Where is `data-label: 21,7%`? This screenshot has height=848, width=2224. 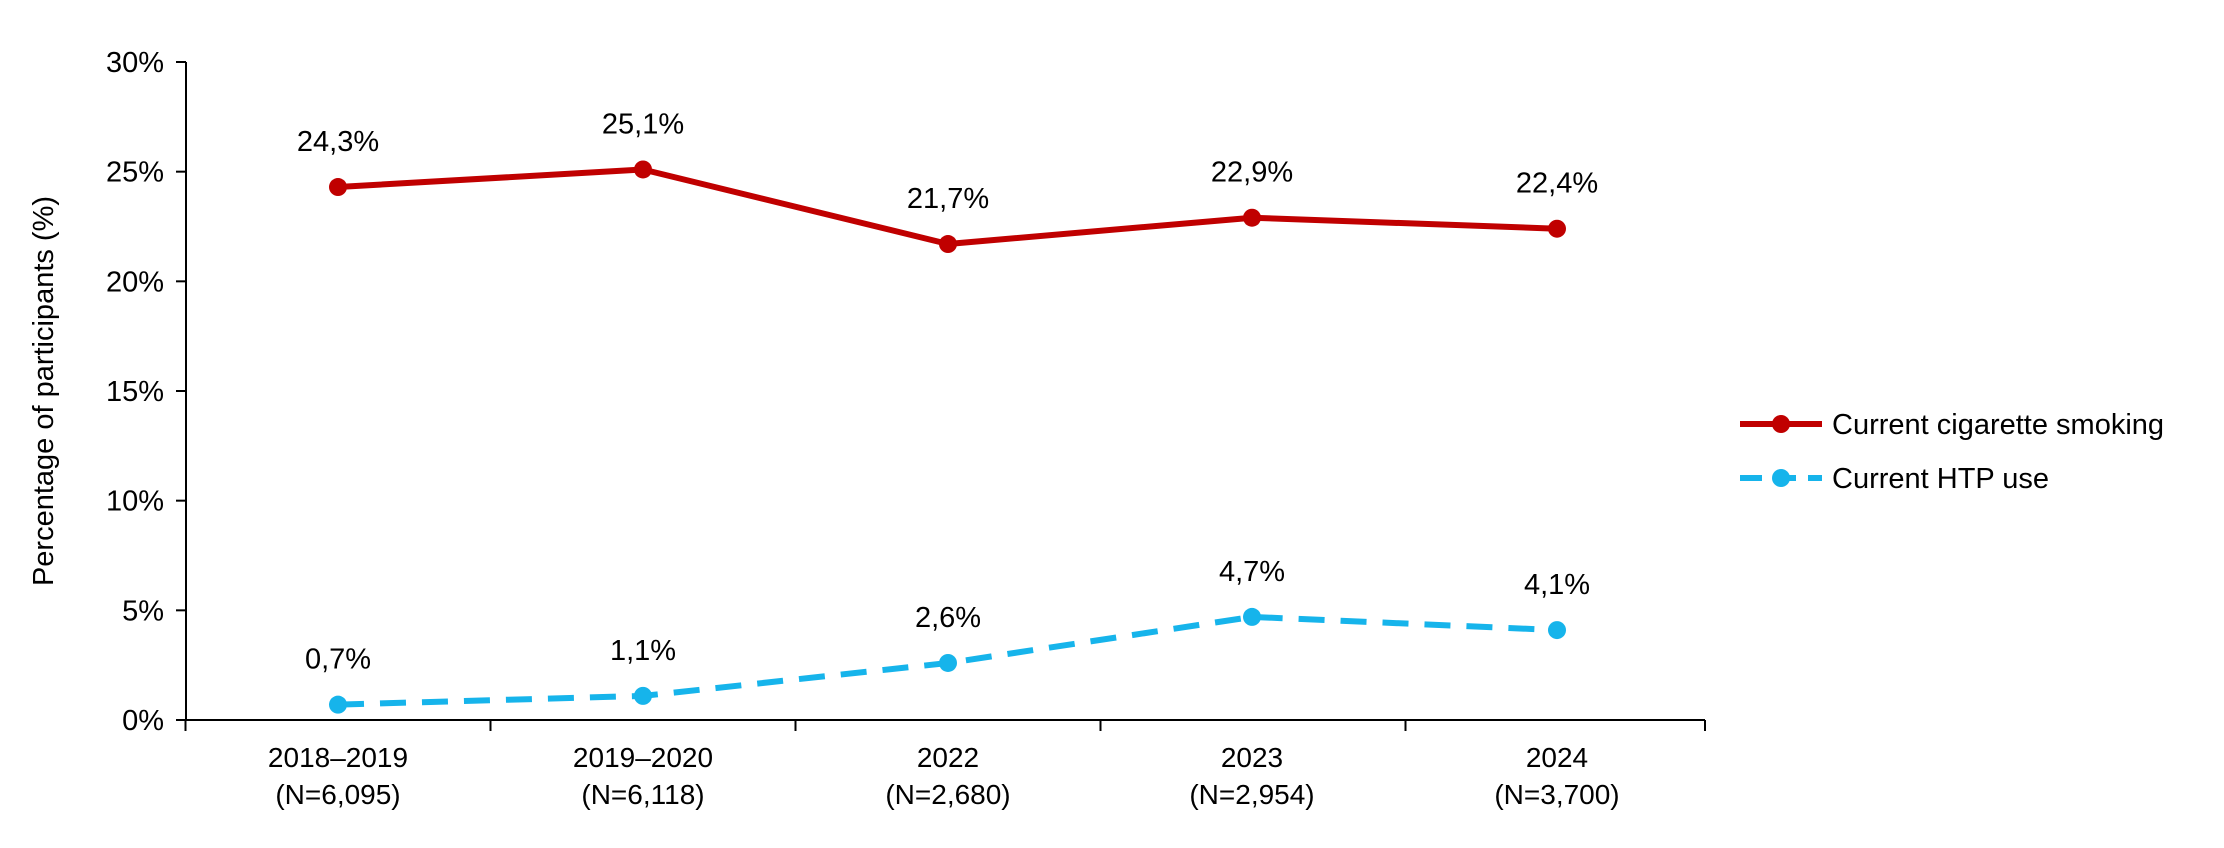
data-label: 21,7% is located at coordinates (948, 199).